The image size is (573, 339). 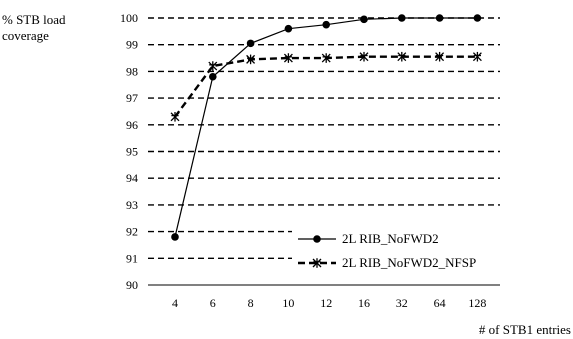 What do you see at coordinates (132, 125) in the screenshot?
I see `y-tick-label: 96` at bounding box center [132, 125].